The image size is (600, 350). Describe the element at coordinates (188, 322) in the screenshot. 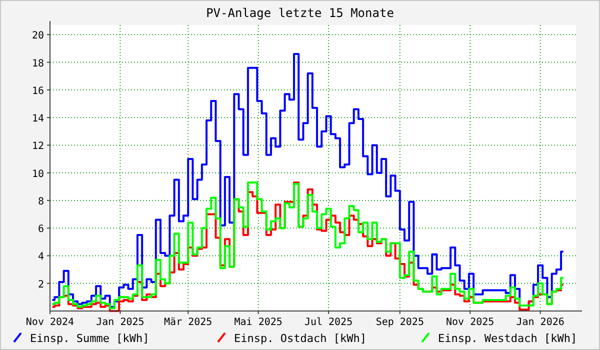

I see `x-tick-label: Mär 2025` at that location.